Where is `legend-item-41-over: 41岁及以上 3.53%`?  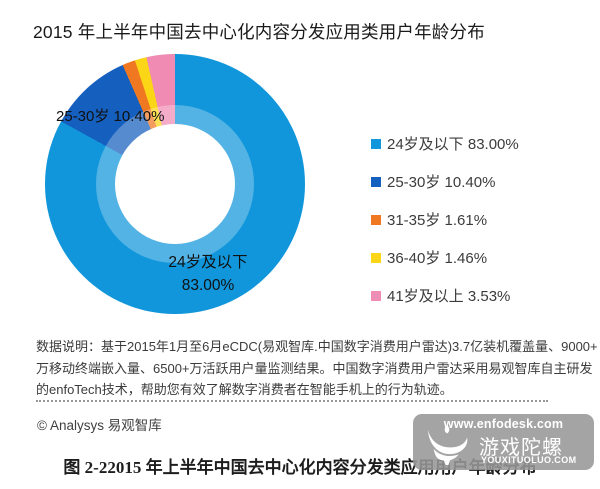 legend-item-41-over: 41岁及以上 3.53% is located at coordinates (445, 295).